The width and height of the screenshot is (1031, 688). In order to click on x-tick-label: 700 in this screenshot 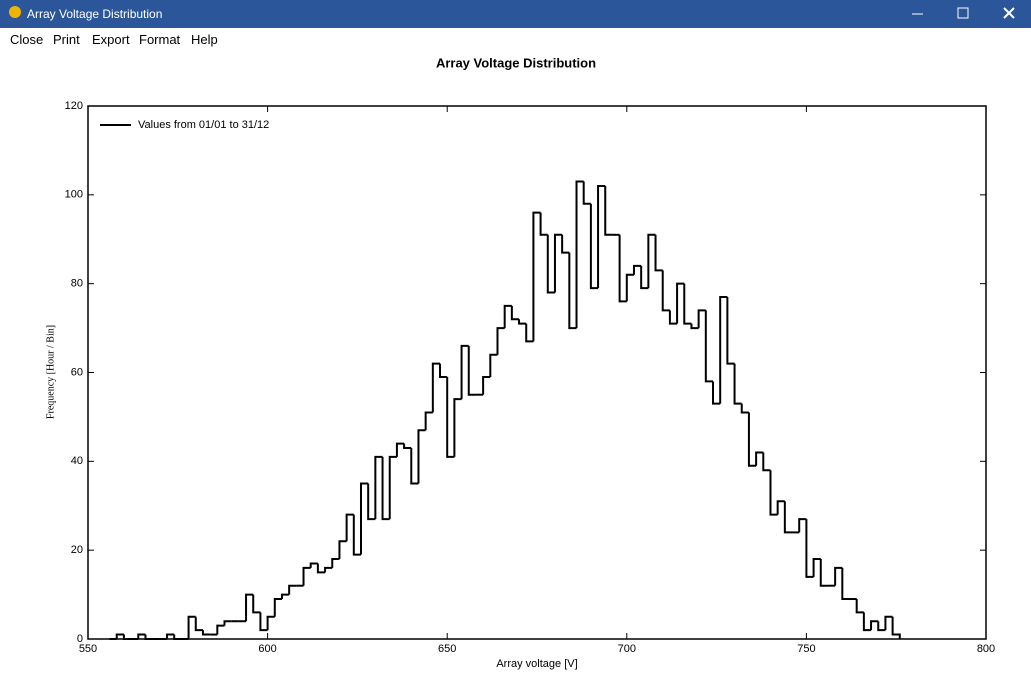, I will do `click(627, 649)`.